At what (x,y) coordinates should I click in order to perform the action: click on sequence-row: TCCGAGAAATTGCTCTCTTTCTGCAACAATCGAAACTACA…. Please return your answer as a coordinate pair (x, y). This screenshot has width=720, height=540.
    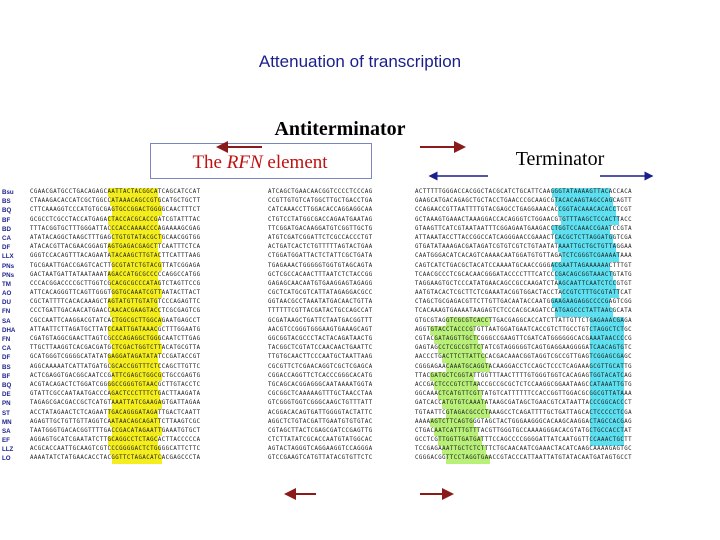
    Looking at the image, I should click on (523, 449).